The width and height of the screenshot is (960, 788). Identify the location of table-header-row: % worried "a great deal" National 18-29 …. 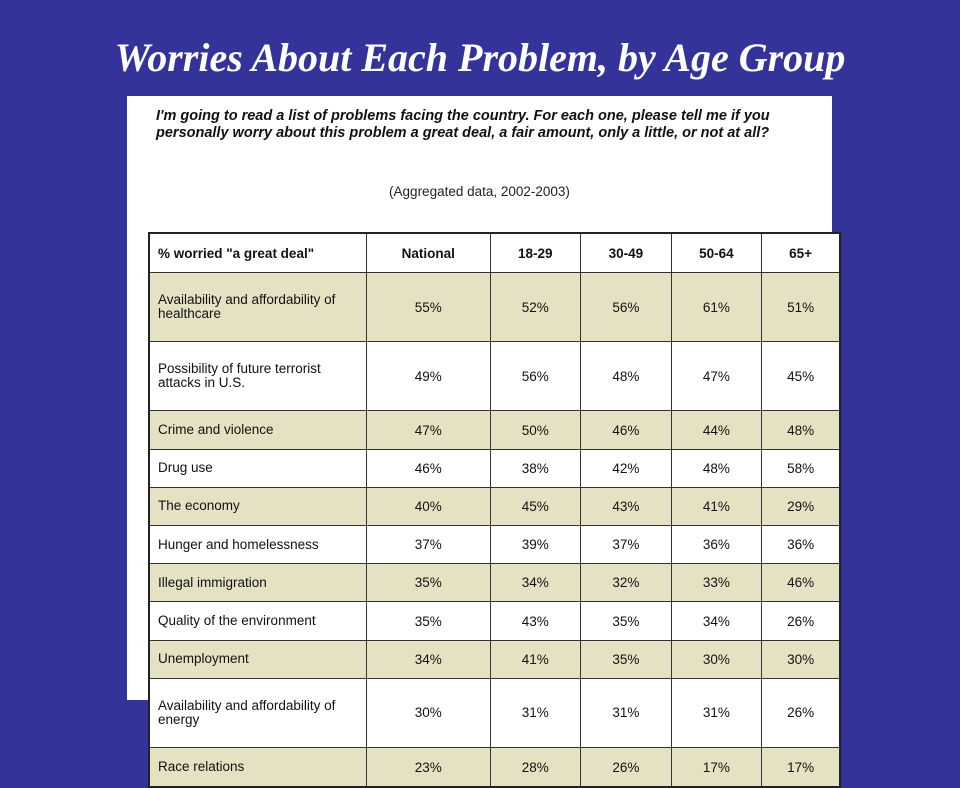
(494, 252).